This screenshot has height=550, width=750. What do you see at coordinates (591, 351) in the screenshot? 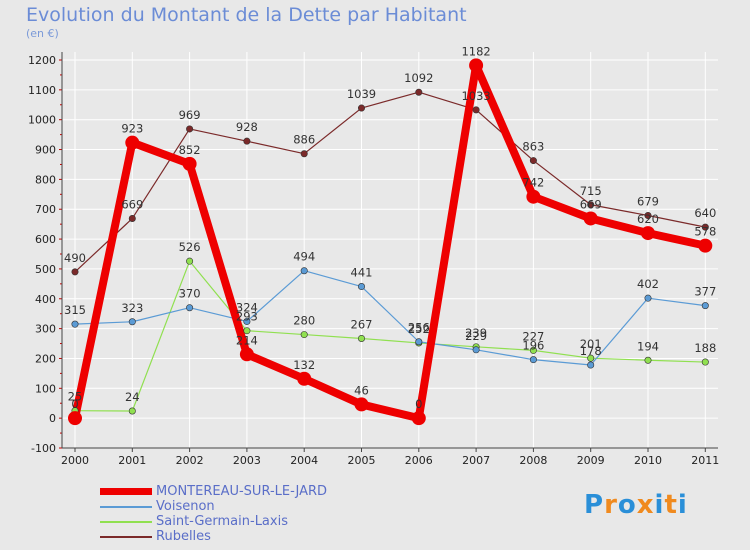
I see `data-label: 178` at bounding box center [591, 351].